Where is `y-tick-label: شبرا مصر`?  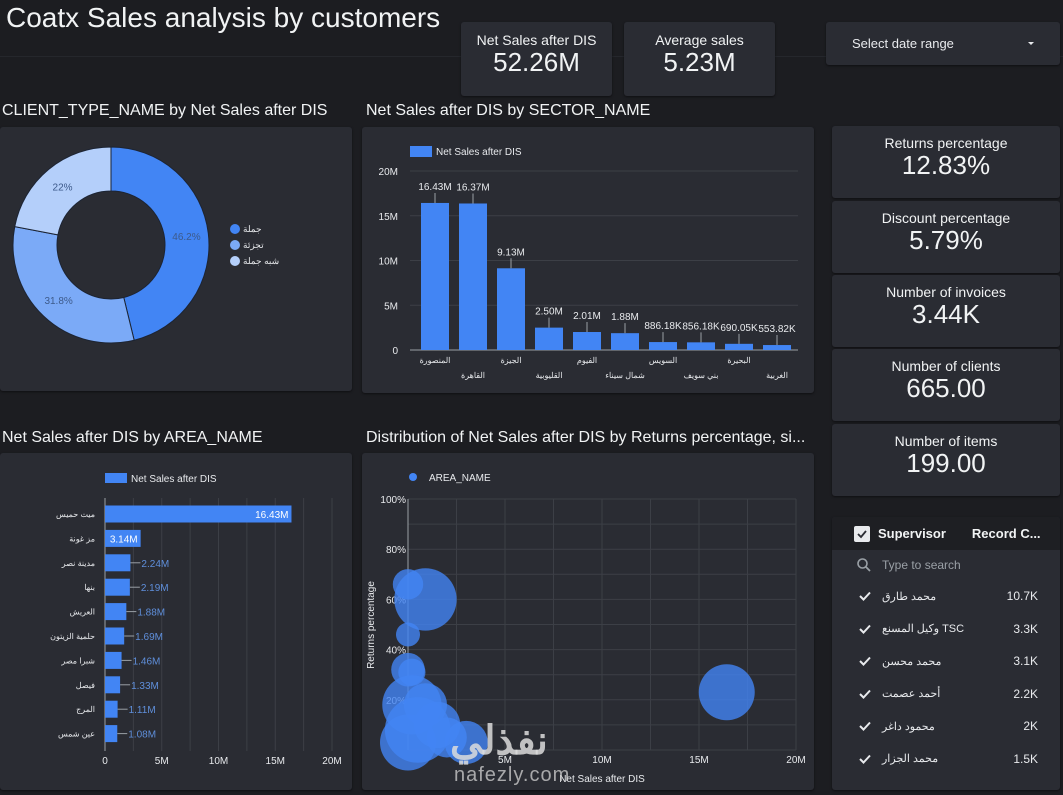 y-tick-label: شبرا مصر is located at coordinates (77, 660).